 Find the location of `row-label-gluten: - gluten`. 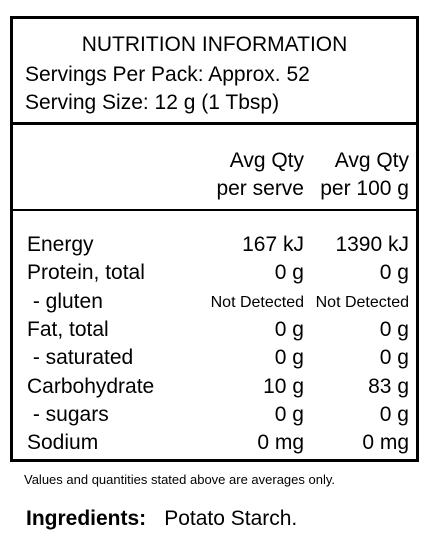

row-label-gluten: - gluten is located at coordinates (65, 301).